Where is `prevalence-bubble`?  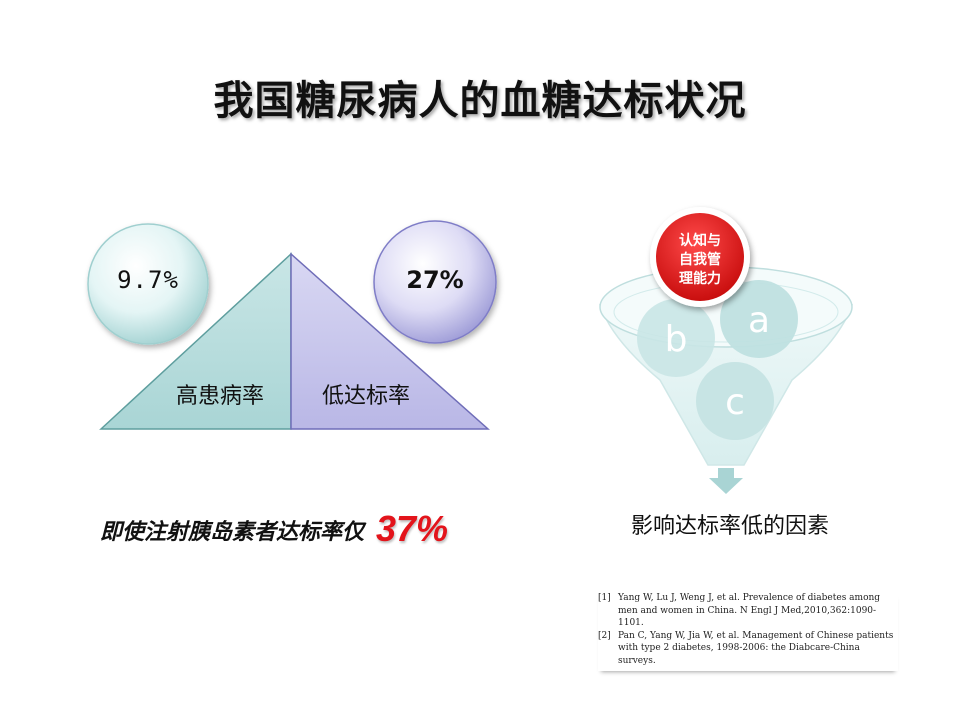 prevalence-bubble is located at coordinates (148, 284).